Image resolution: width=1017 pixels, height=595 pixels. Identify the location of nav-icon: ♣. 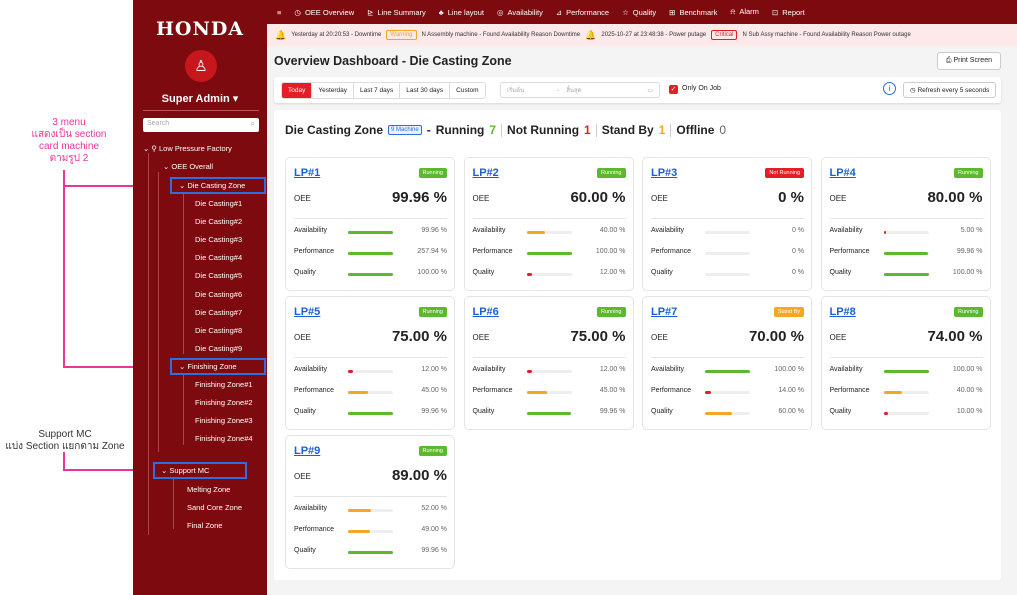
(441, 12).